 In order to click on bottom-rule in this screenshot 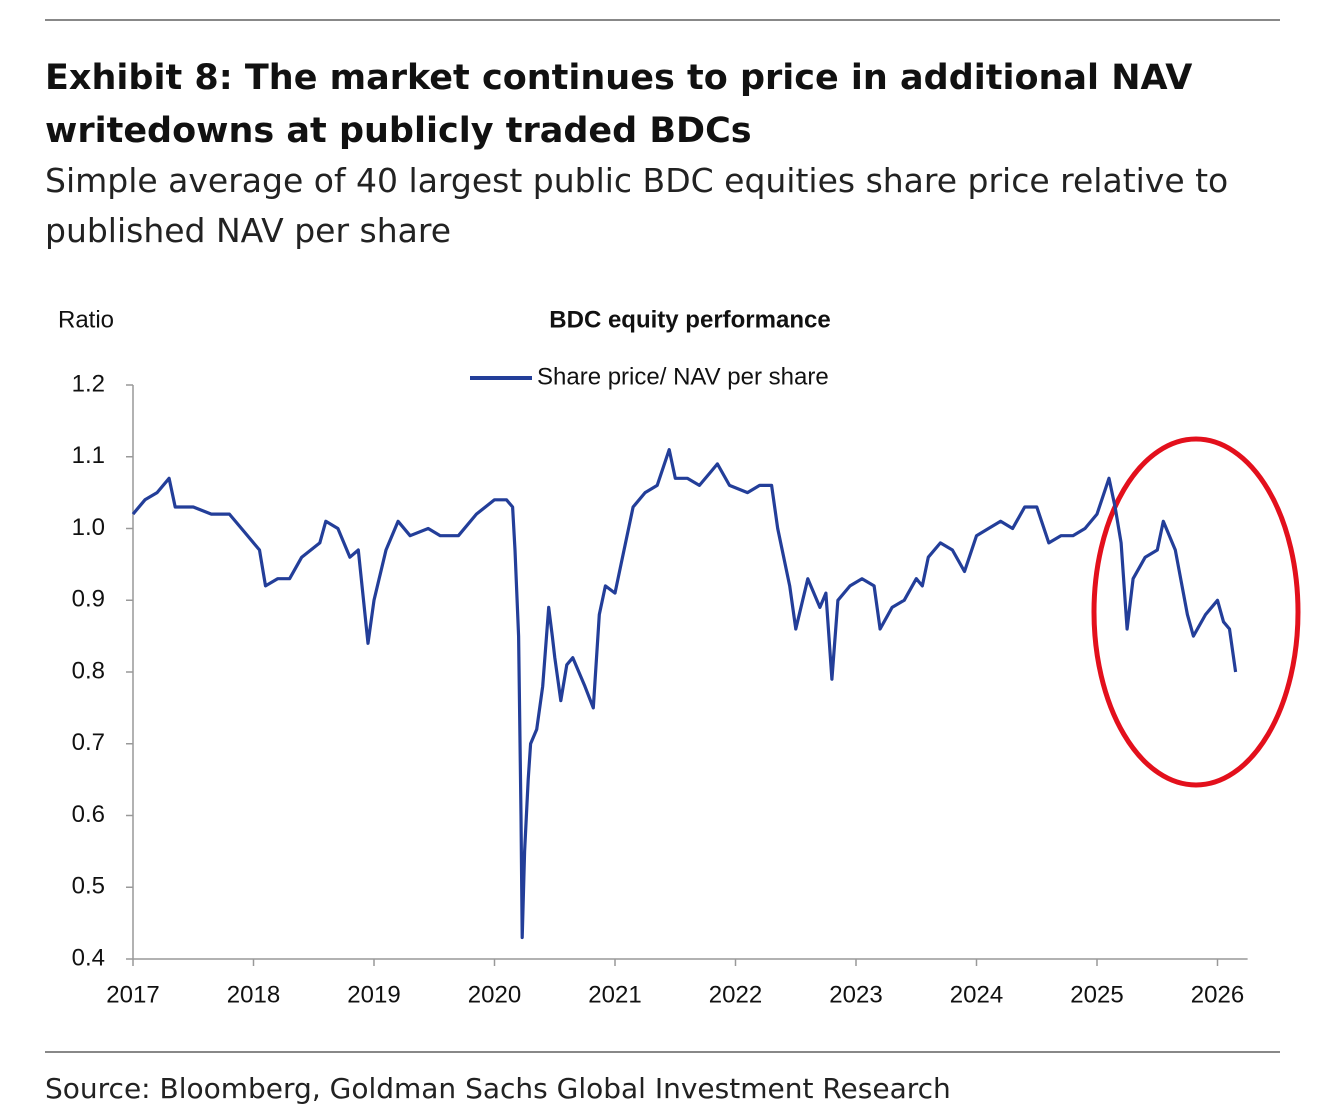, I will do `click(662, 1052)`.